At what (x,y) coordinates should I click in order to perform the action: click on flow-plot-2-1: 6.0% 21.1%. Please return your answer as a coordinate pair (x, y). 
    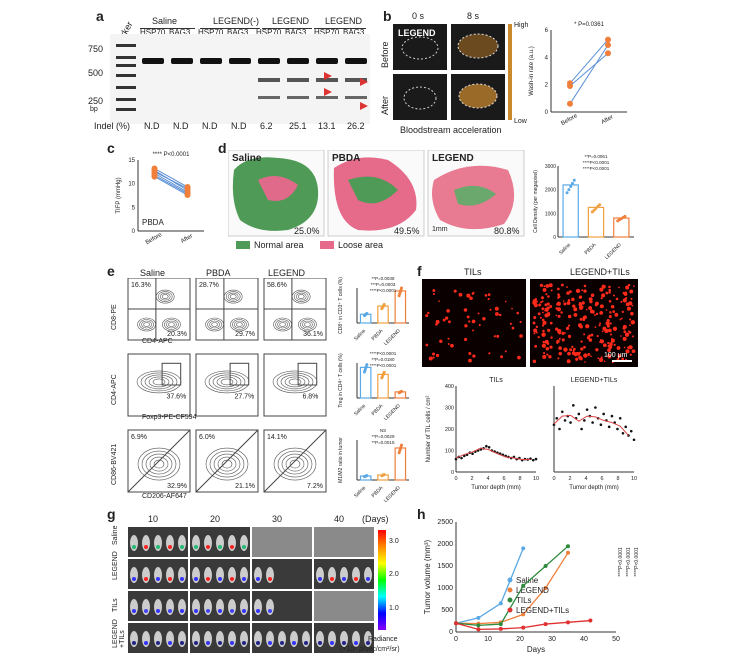
    Looking at the image, I should click on (227, 461).